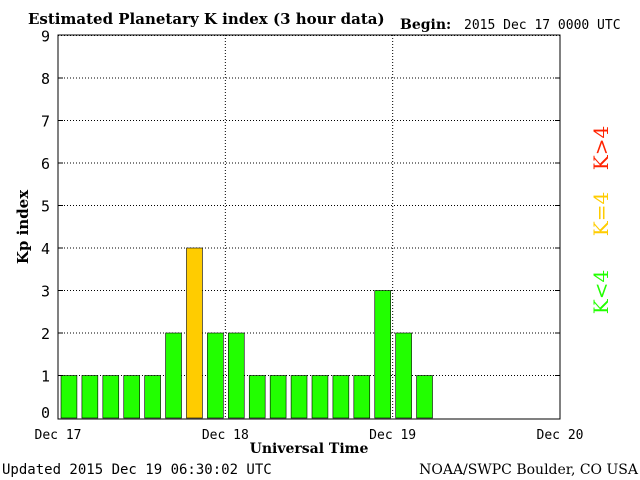 This screenshot has height=480, width=640. What do you see at coordinates (392, 435) in the screenshot?
I see `x-tick-label: Dec 19` at bounding box center [392, 435].